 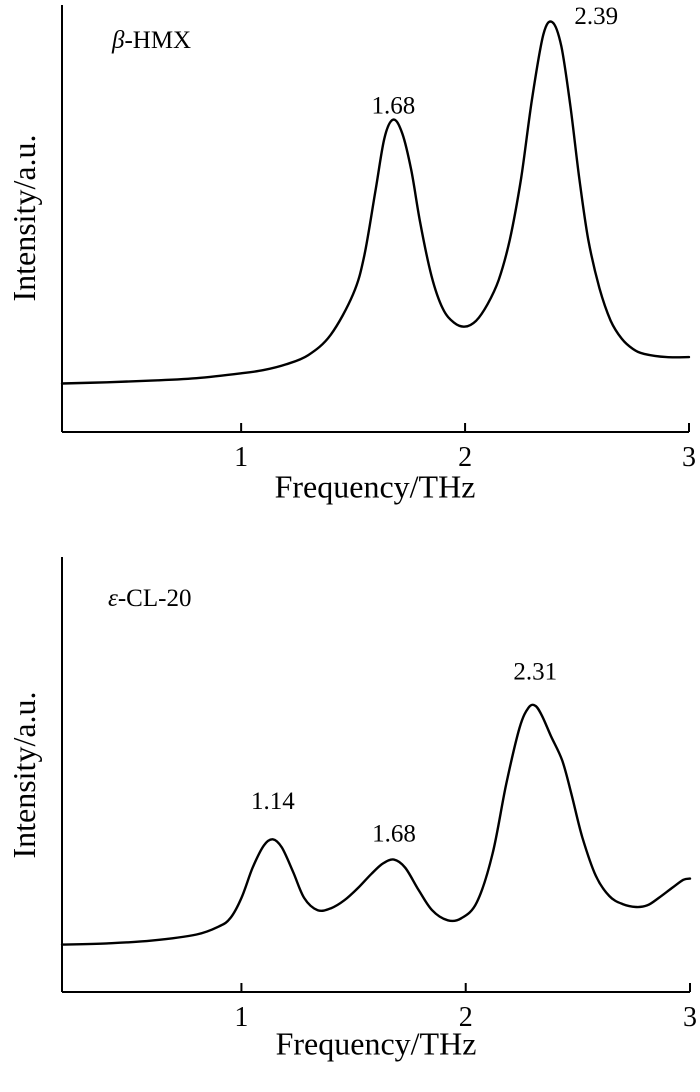 I want to click on peak-label: 2.31, so click(x=535, y=671).